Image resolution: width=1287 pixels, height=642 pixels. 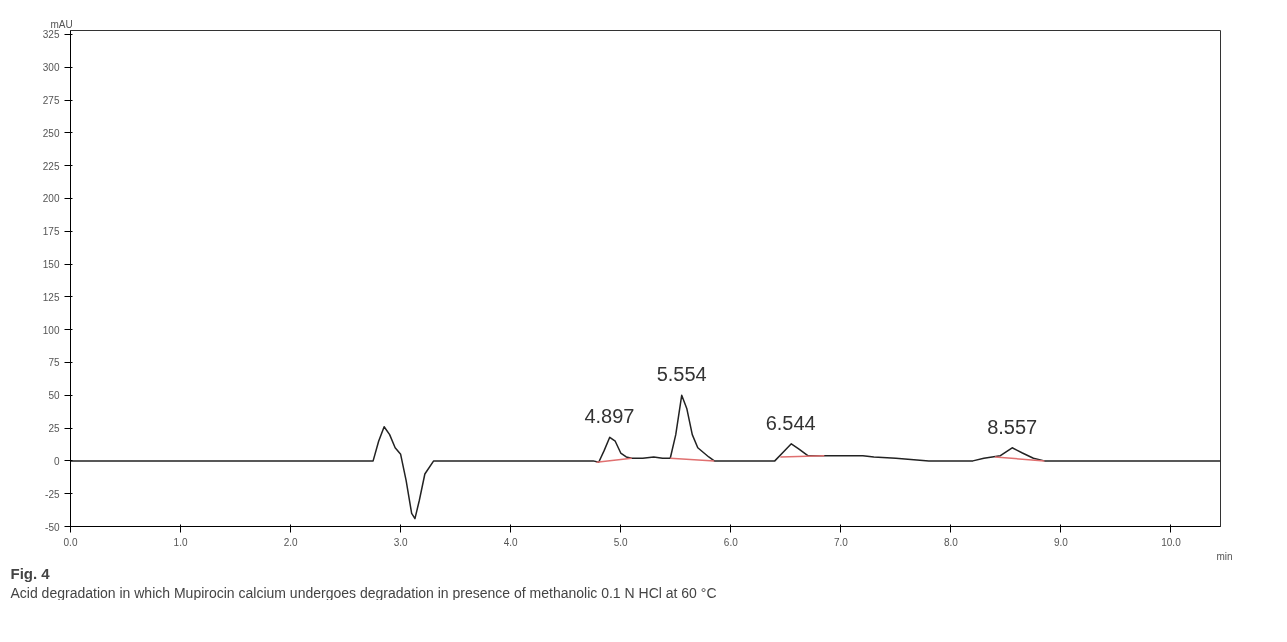 What do you see at coordinates (51, 232) in the screenshot?
I see `y-tick-label: 175` at bounding box center [51, 232].